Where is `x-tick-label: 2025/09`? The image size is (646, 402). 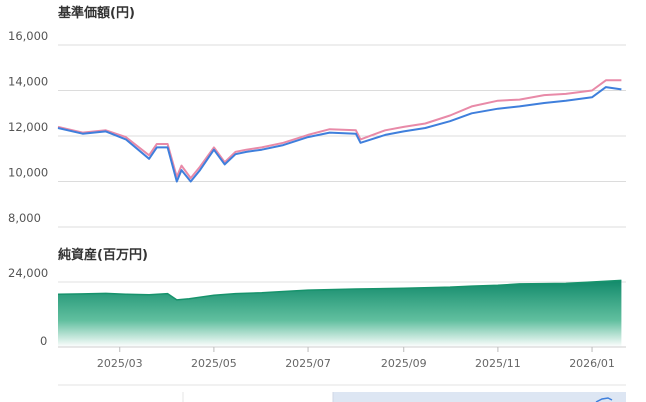 x-tick-label: 2025/09 is located at coordinates (404, 363).